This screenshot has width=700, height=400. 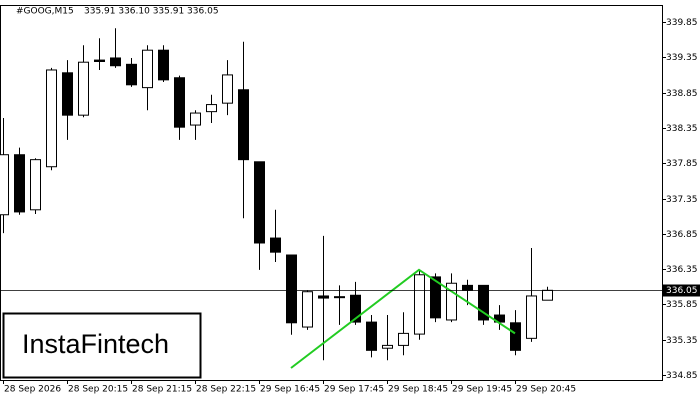 I want to click on y-tick-label: 334.85, so click(x=682, y=376).